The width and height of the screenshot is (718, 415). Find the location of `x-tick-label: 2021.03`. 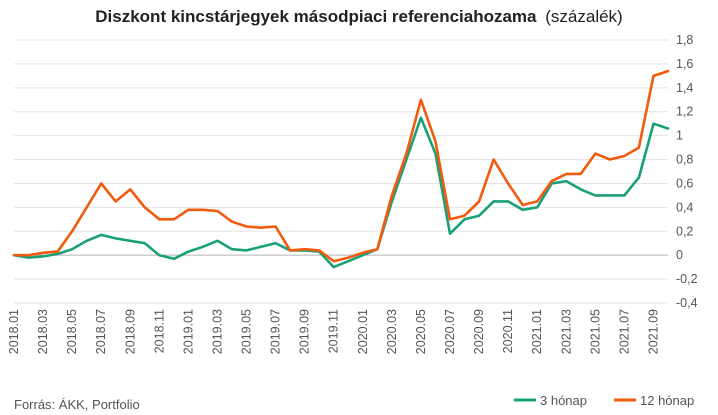

x-tick-label: 2021.03 is located at coordinates (566, 331).